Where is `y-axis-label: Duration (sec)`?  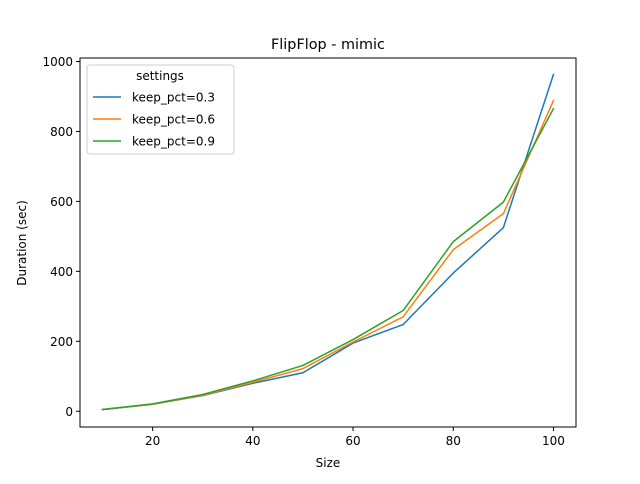
y-axis-label: Duration (sec) is located at coordinates (22, 243).